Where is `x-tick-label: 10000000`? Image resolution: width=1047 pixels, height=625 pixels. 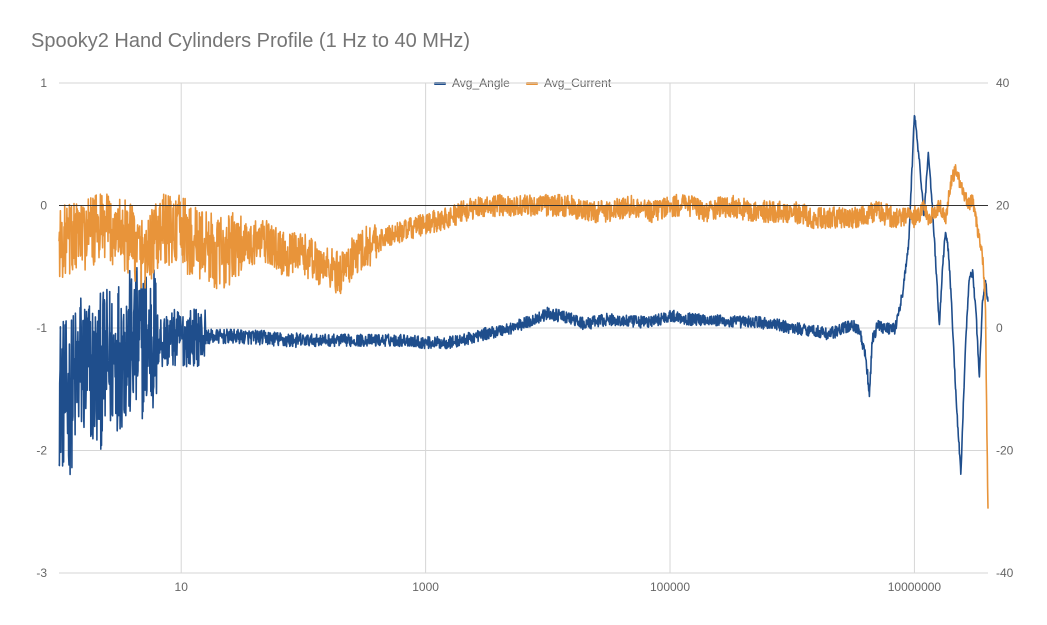
x-tick-label: 10000000 is located at coordinates (915, 587).